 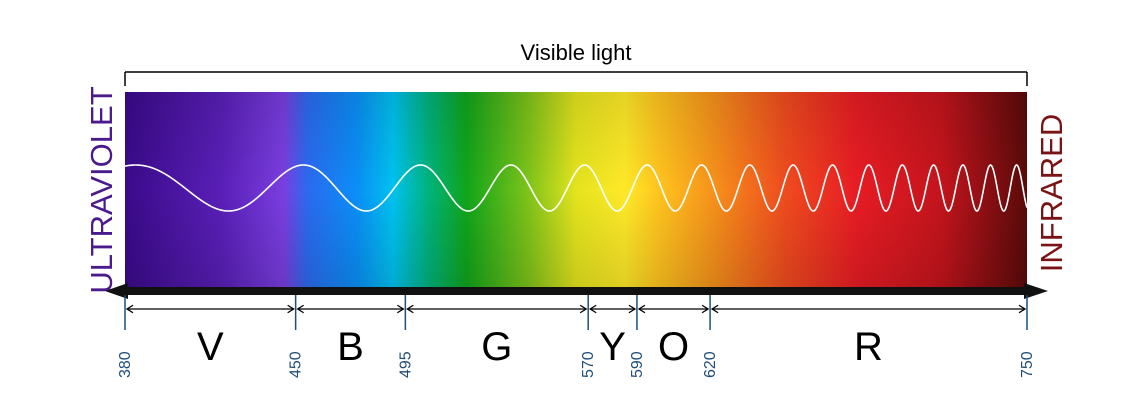 I want to click on tick-label-495: 495, so click(x=405, y=364).